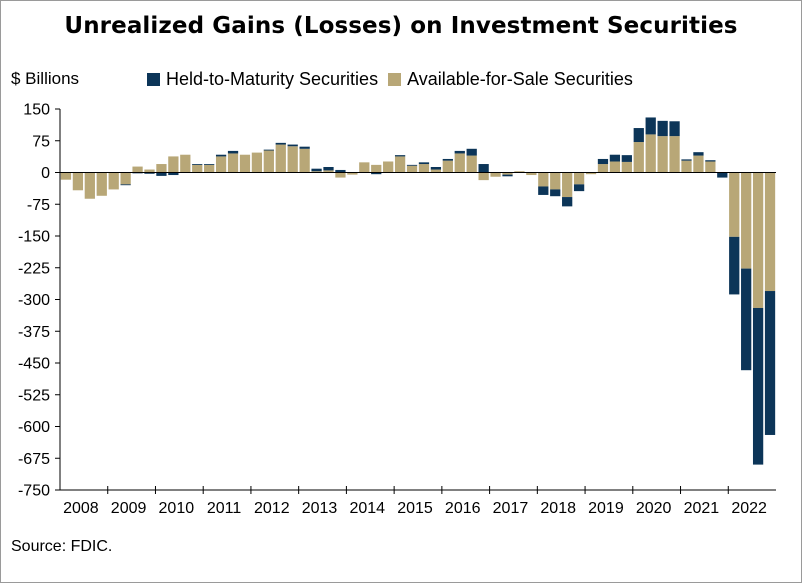 The image size is (802, 583). What do you see at coordinates (34, 332) in the screenshot?
I see `y-tick-label: -375` at bounding box center [34, 332].